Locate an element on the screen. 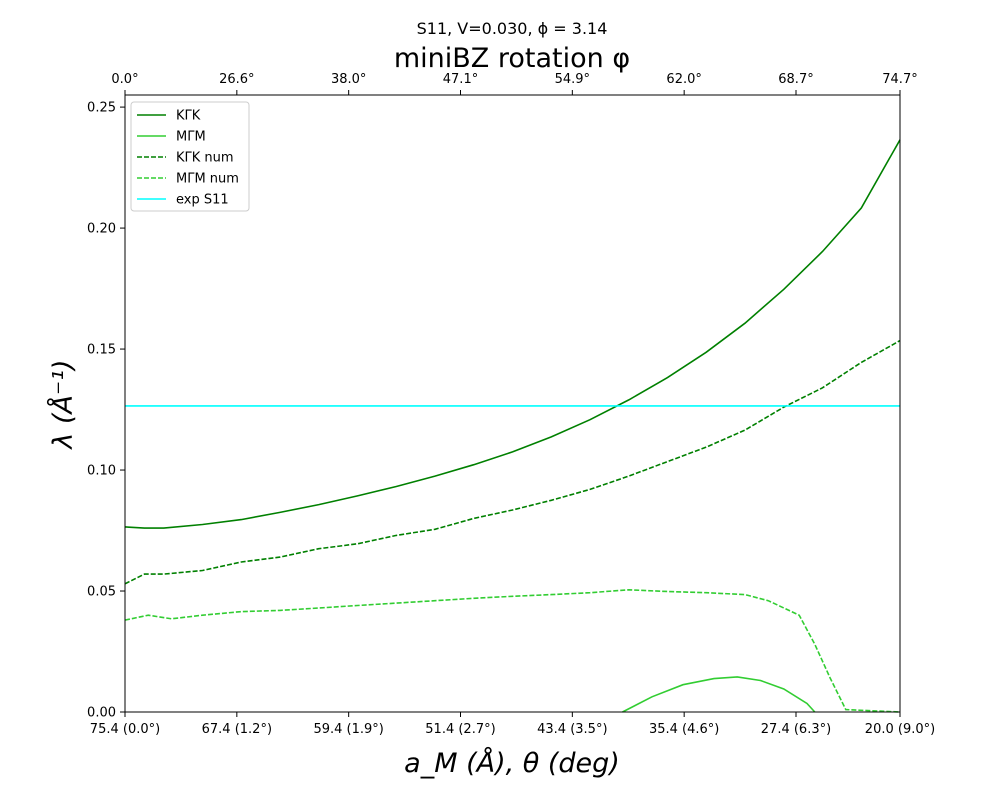 This screenshot has height=800, width=1000. legend-label-k-k: KΓK is located at coordinates (188, 116).